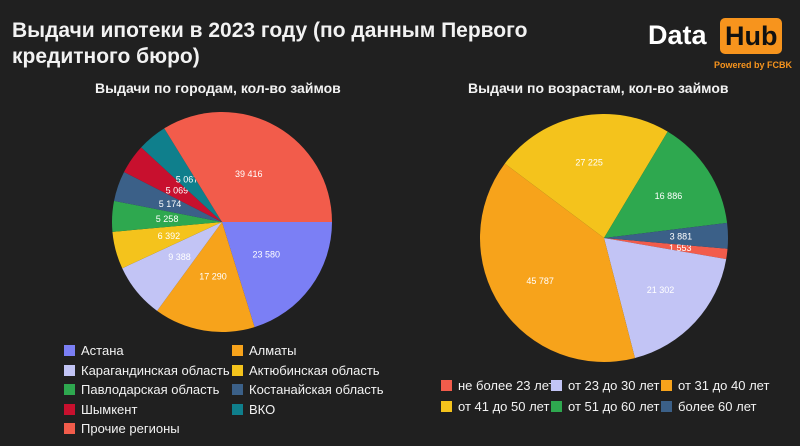  I want to click on chart-title-cities: Выдачи по городам, кол-во займов, so click(218, 88).